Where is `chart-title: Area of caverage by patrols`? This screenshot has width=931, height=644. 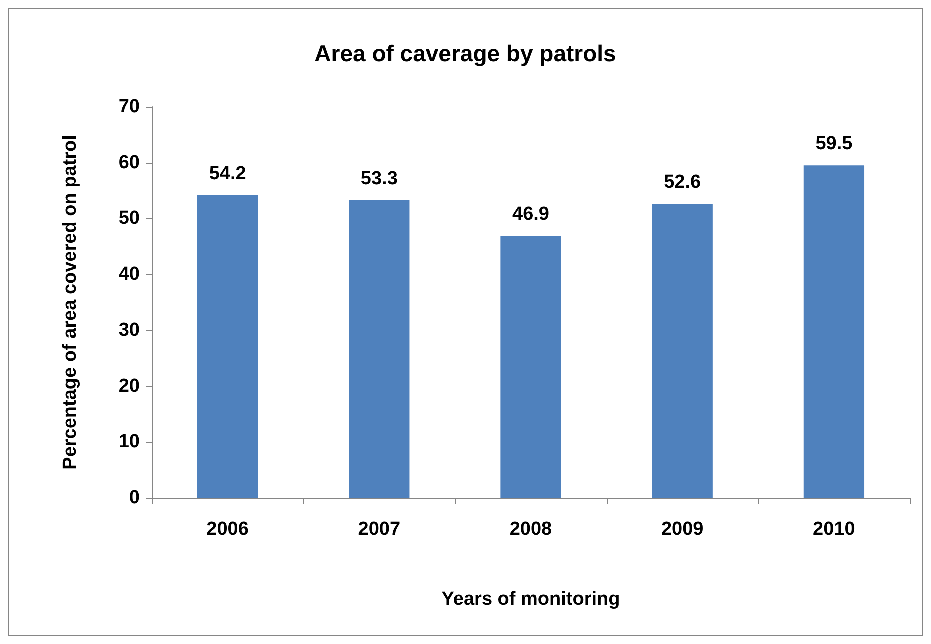
chart-title: Area of caverage by patrols is located at coordinates (465, 53).